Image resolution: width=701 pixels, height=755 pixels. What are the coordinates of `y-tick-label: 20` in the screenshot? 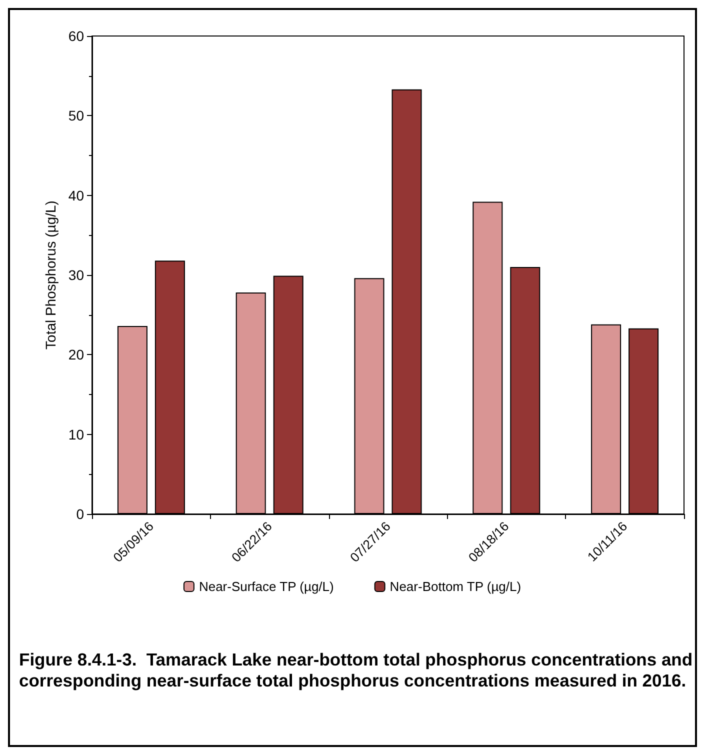 It's located at (76, 354).